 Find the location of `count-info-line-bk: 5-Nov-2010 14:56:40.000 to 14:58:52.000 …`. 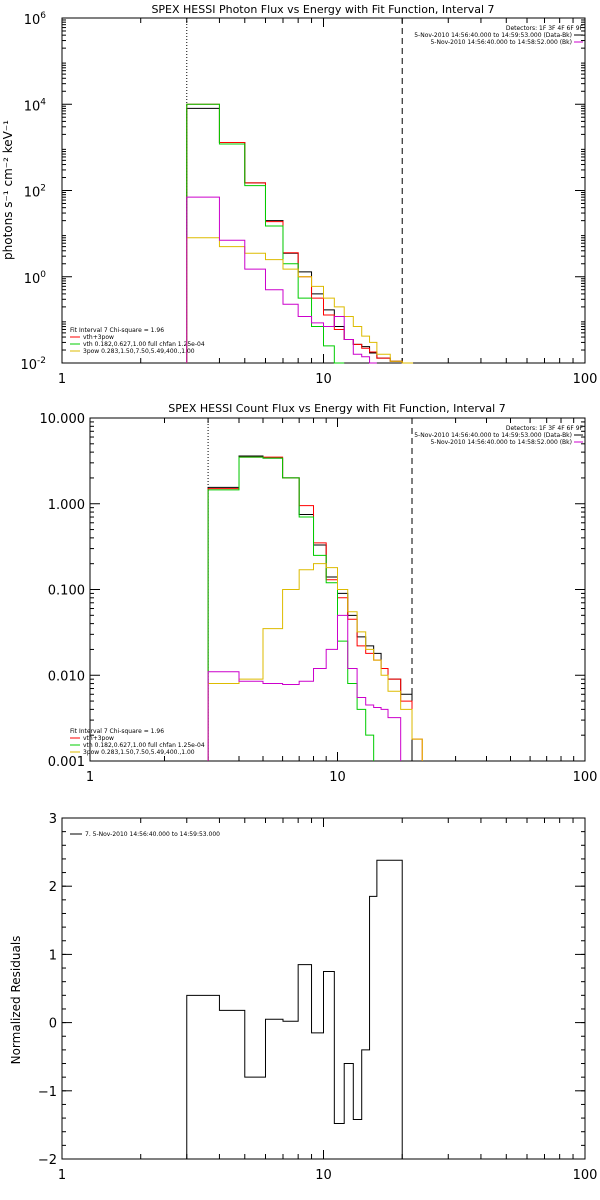

count-info-line-bk: 5-Nov-2010 14:56:40.000 to 14:58:52.000 … is located at coordinates (501, 442).